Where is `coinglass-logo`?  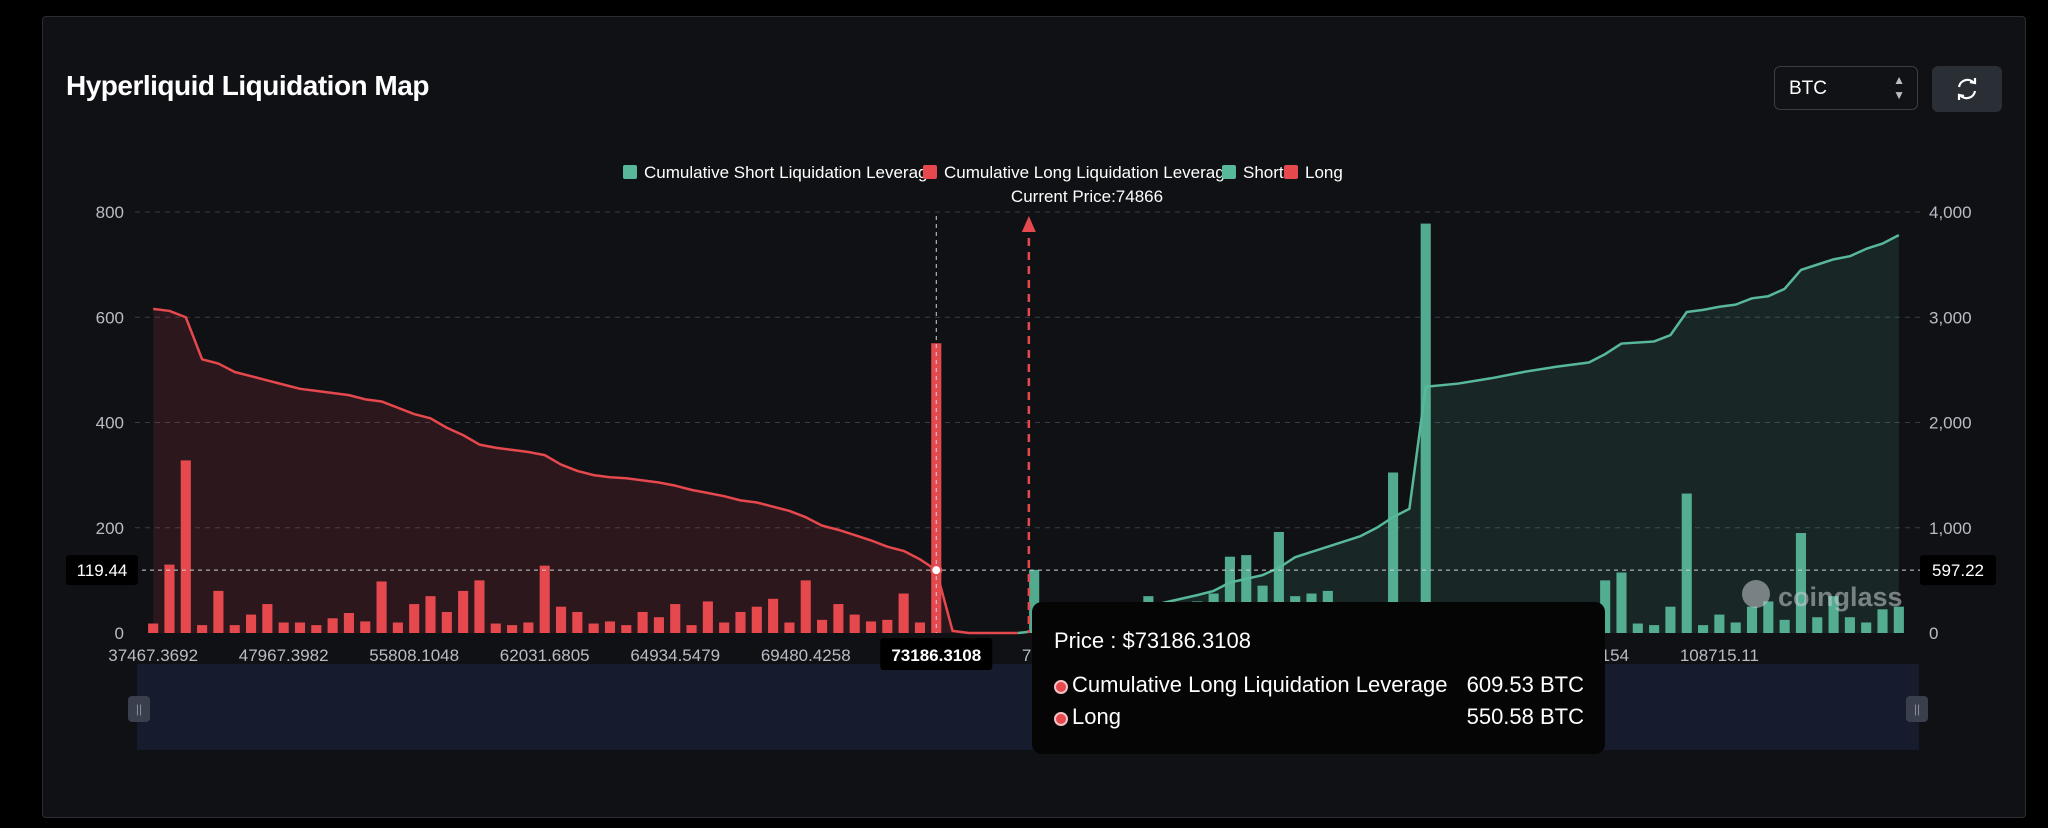
coinglass-logo is located at coordinates (1756, 594).